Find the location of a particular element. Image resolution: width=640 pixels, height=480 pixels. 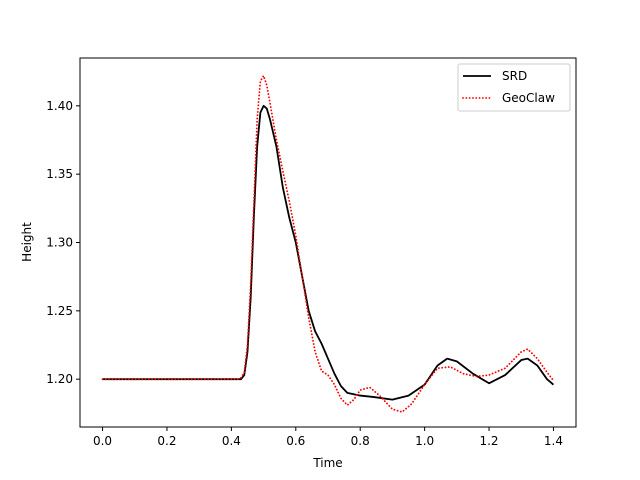

y-axis: 1.20 1.25 1.30 1.35 1.40 is located at coordinates (63, 242).